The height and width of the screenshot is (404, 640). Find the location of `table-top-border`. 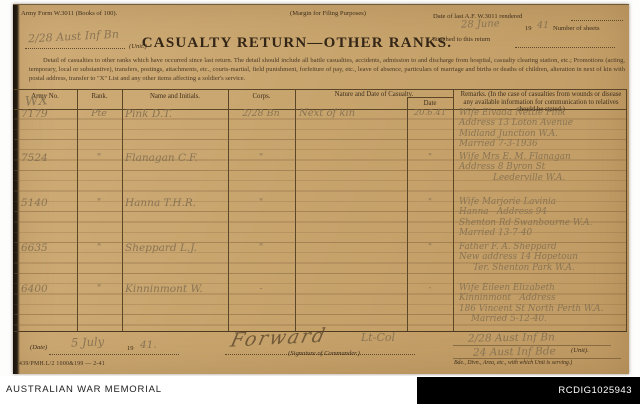

table-top-border is located at coordinates (320, 89).